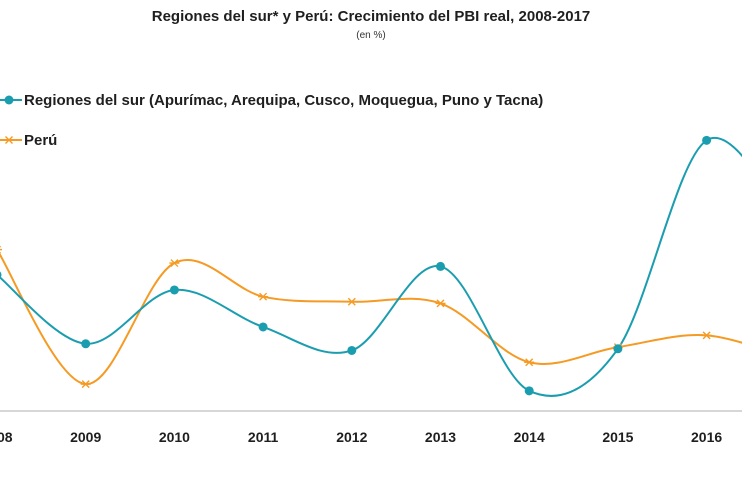  What do you see at coordinates (351, 437) in the screenshot?
I see `x-tick-label: 2012` at bounding box center [351, 437].